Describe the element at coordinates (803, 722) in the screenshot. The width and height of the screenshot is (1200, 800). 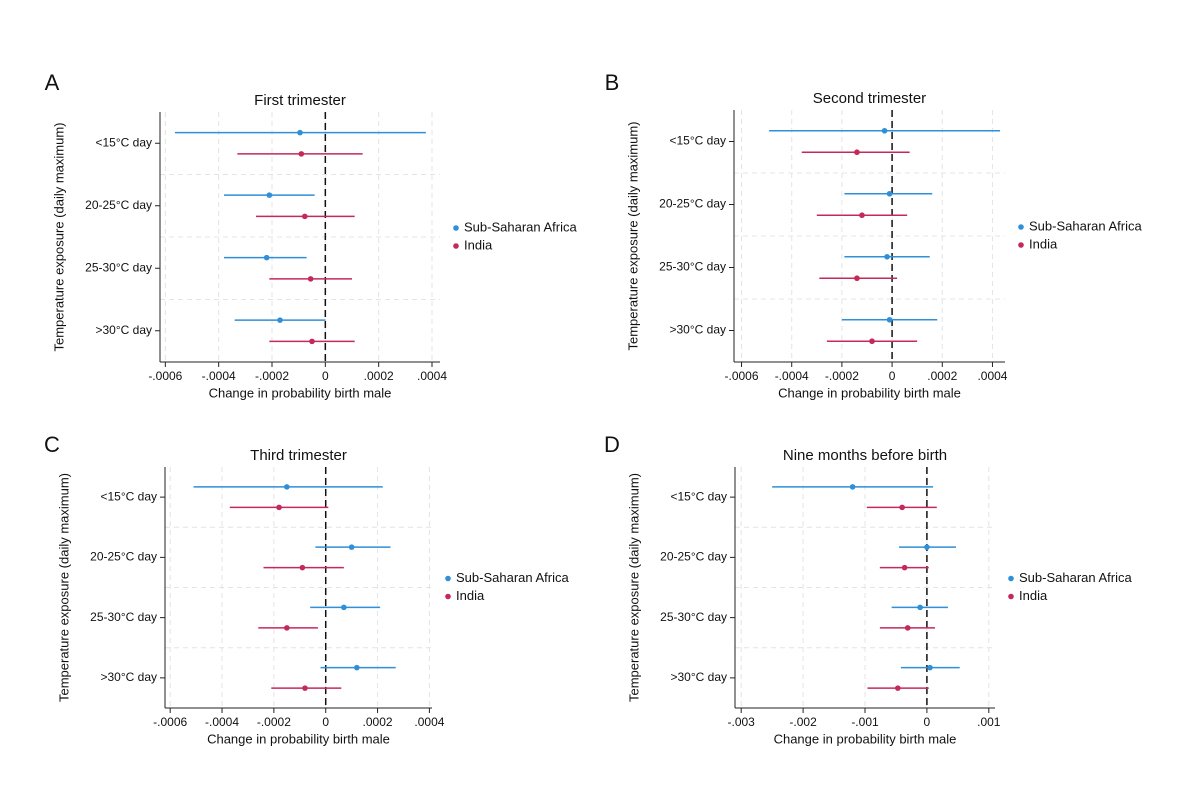
I see `x-tick-label: -.002` at that location.